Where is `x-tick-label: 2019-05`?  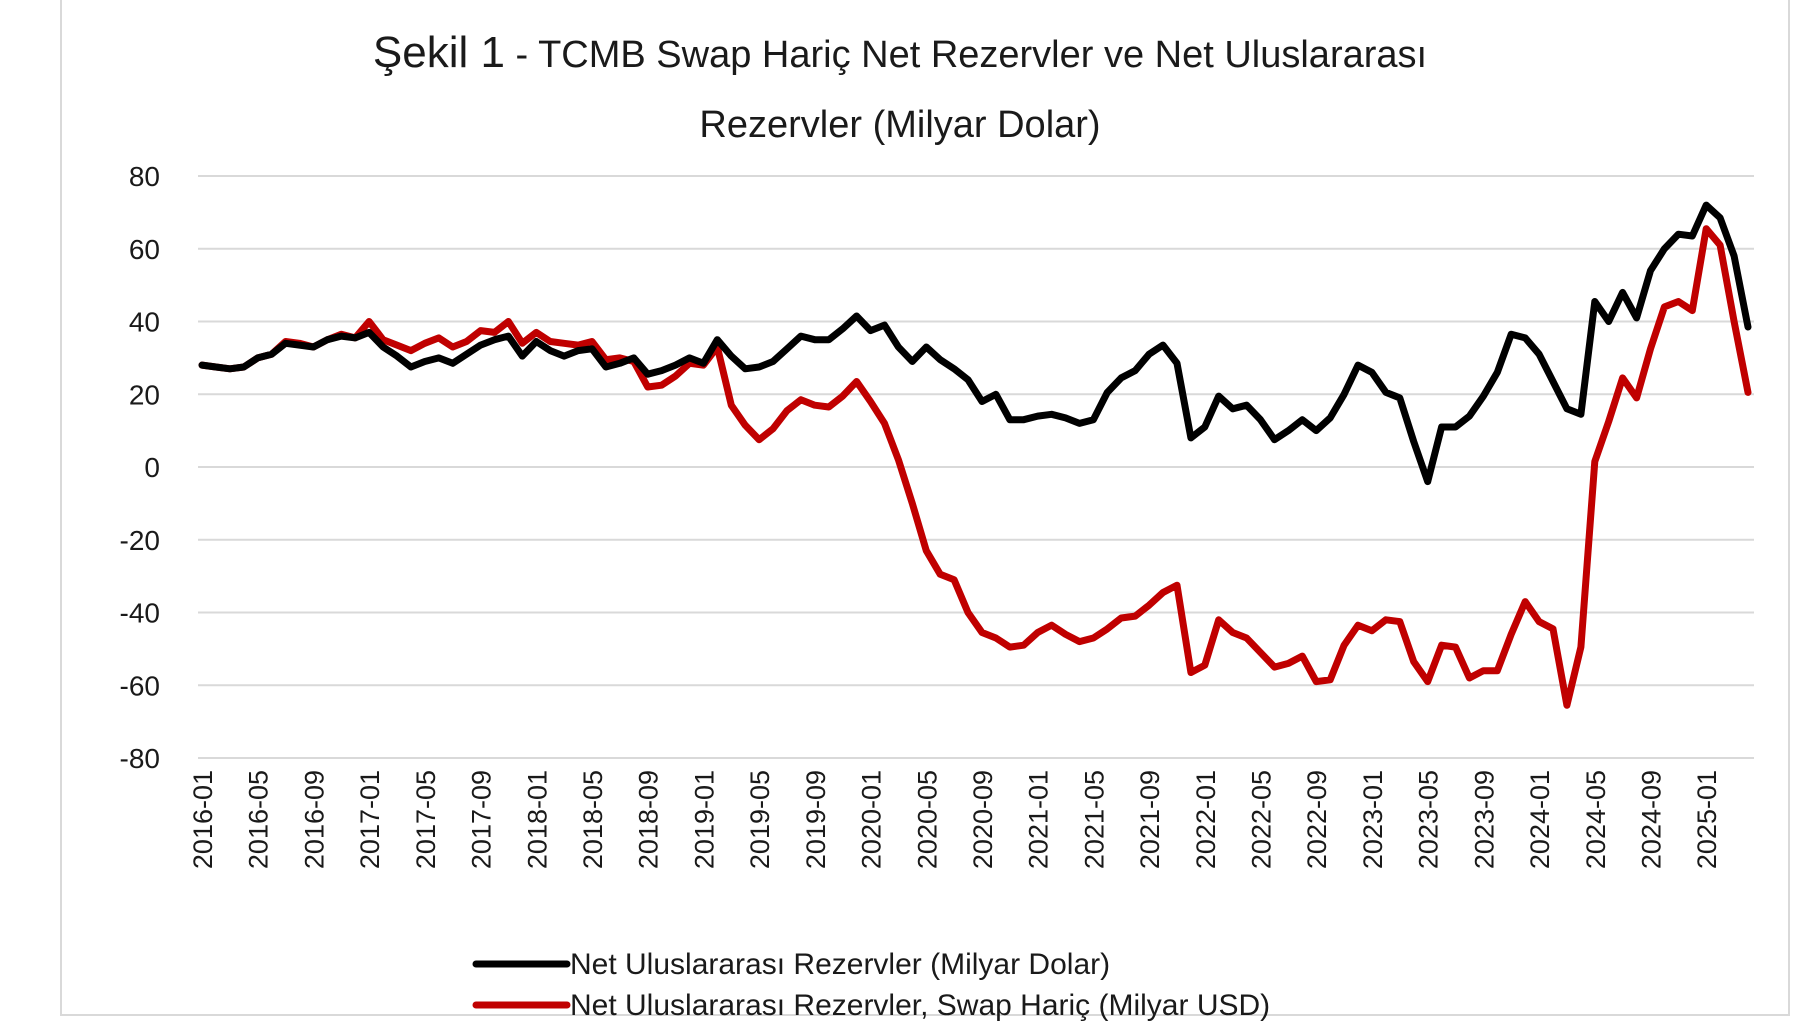
x-tick-label: 2019-05 is located at coordinates (760, 819).